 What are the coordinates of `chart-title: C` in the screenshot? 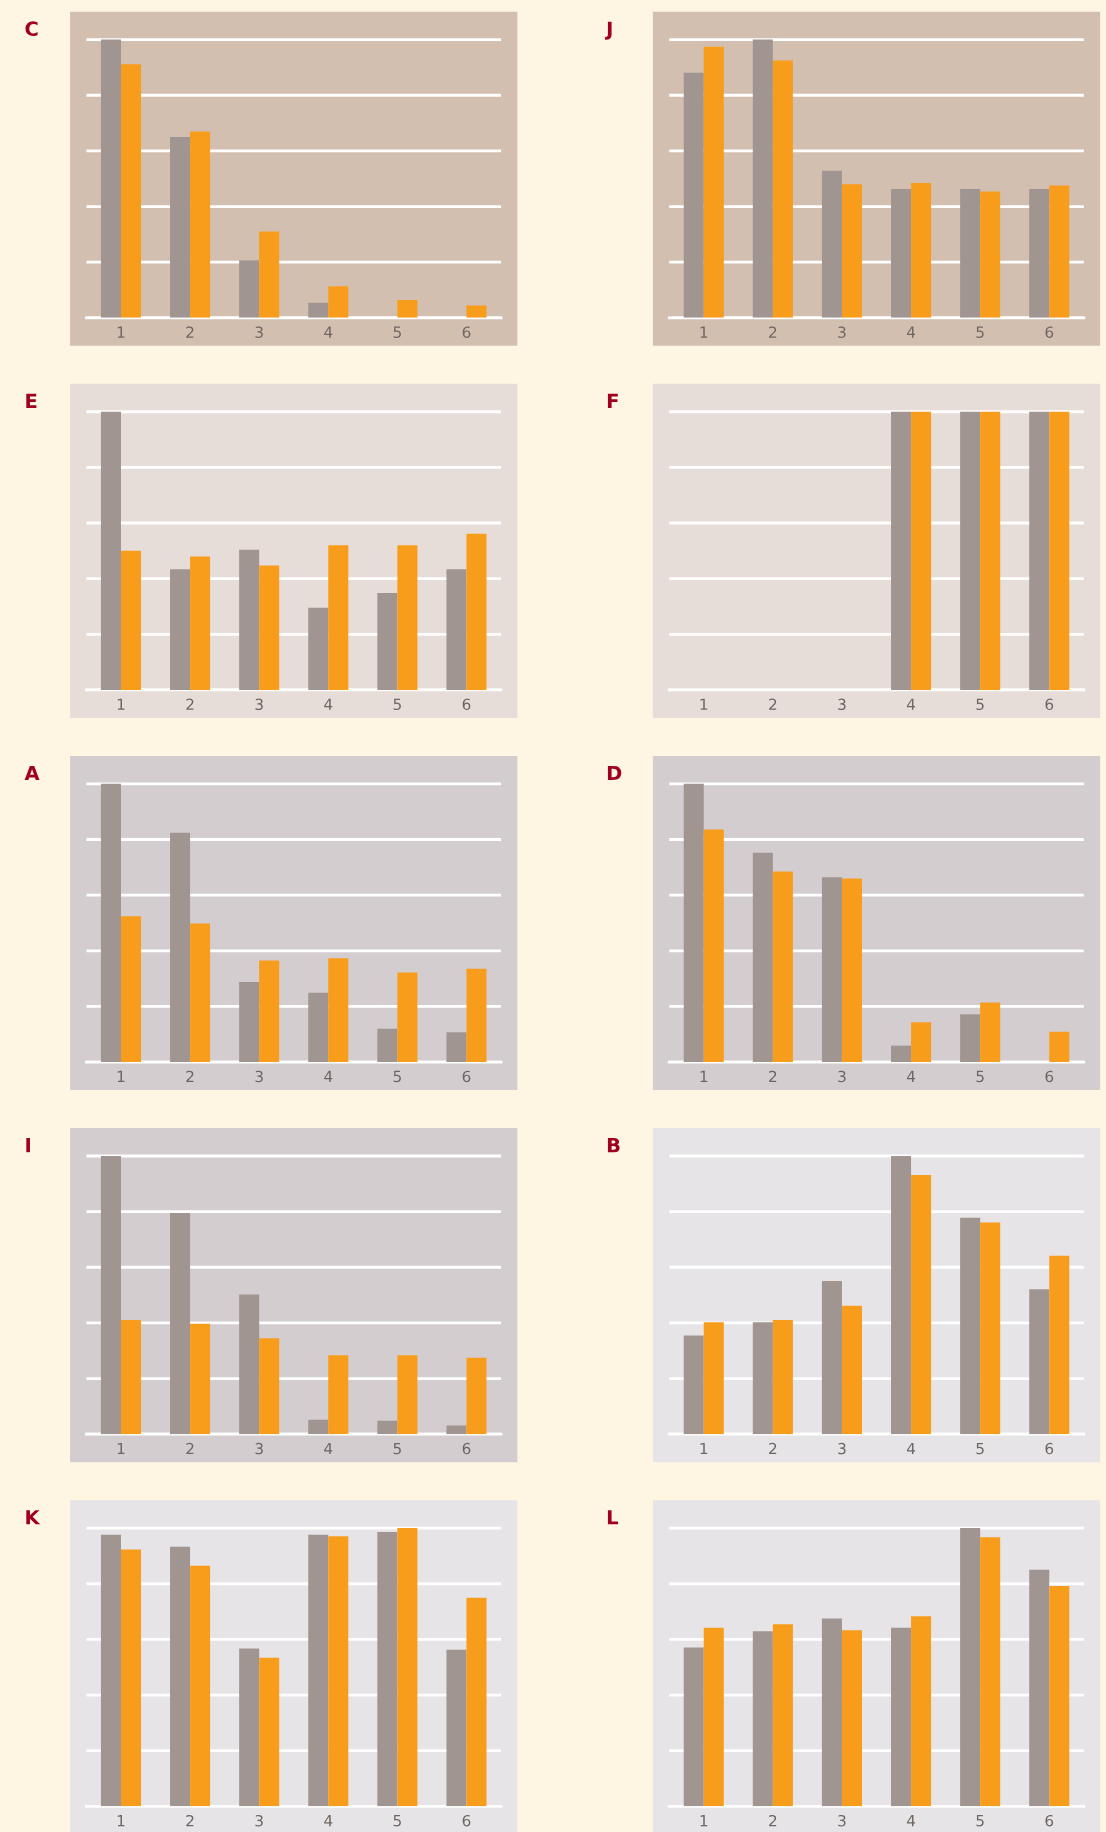 It's located at (31, 29).